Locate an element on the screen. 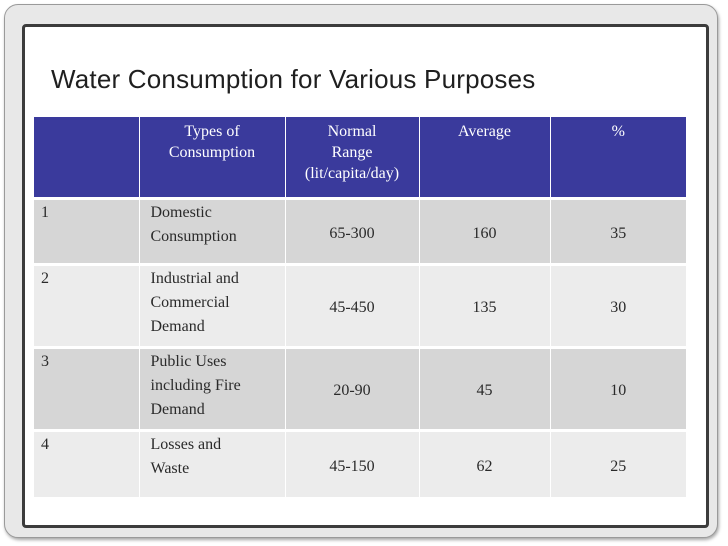 Image resolution: width=728 pixels, height=546 pixels. row-percent-value: 25 is located at coordinates (618, 466).